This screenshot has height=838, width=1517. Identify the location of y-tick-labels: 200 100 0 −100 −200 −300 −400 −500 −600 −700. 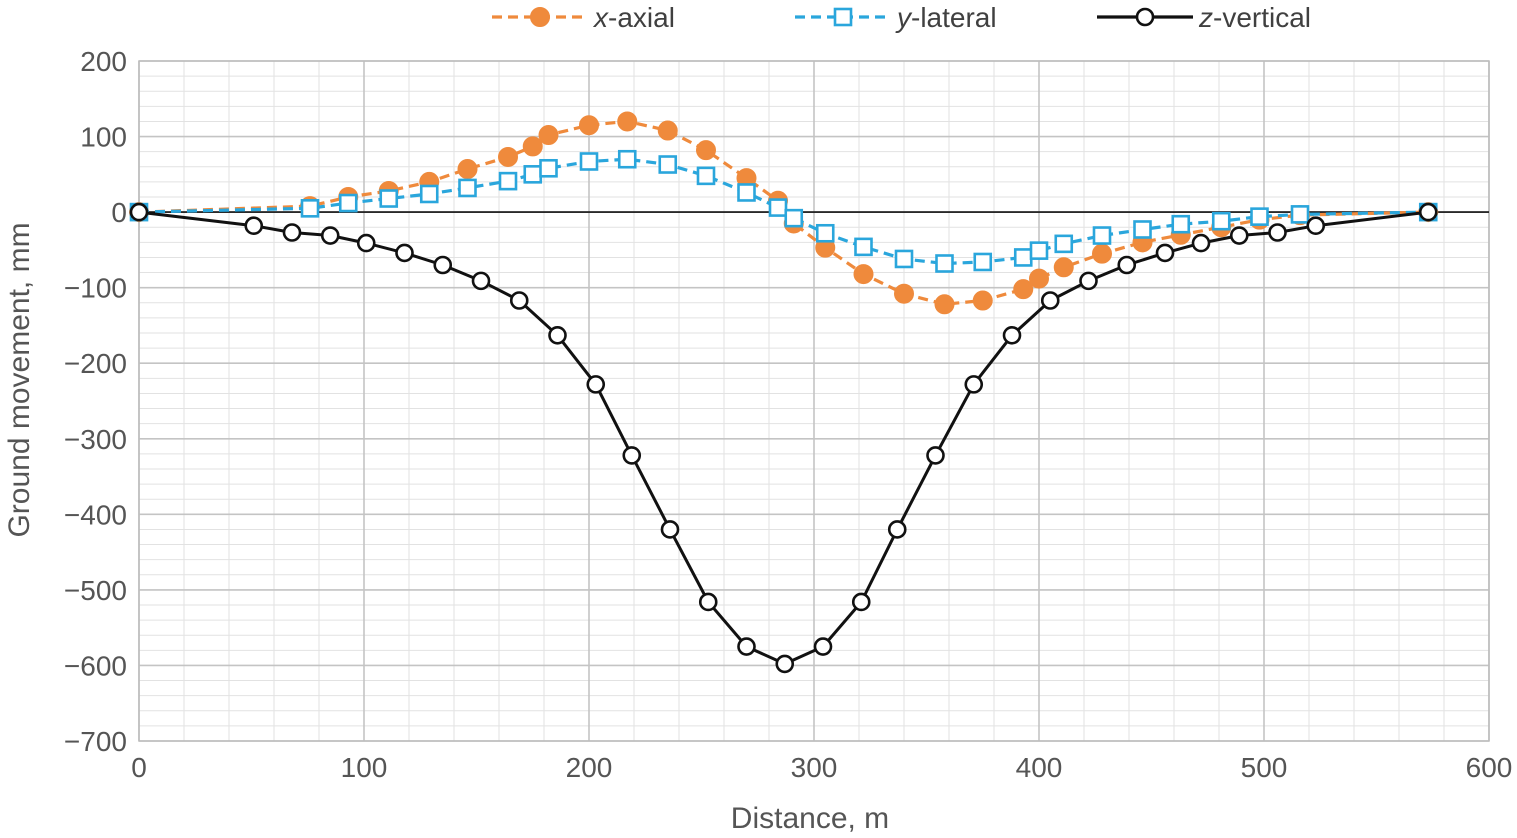
(95, 401).